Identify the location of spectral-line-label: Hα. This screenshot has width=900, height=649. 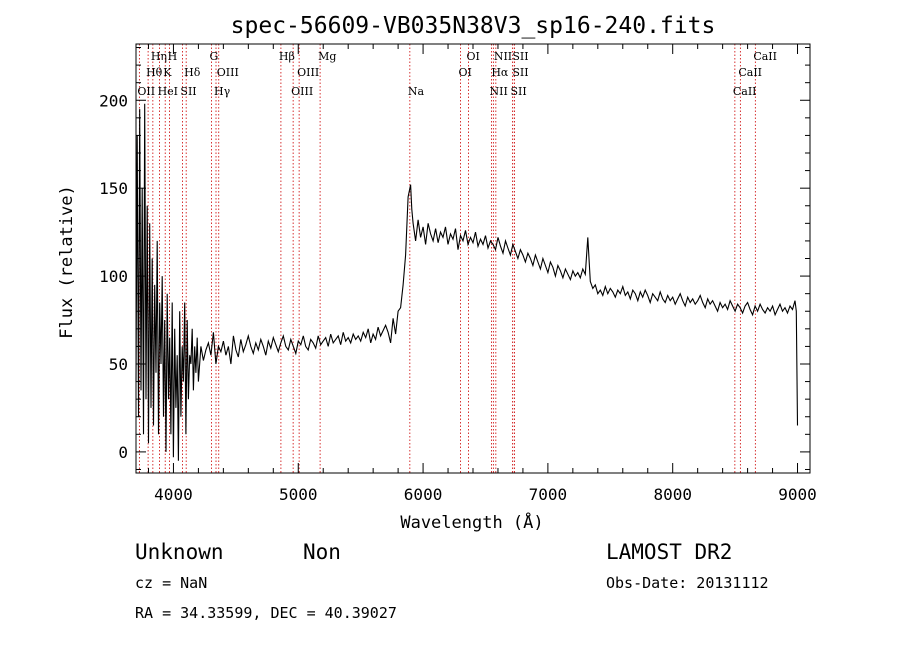
(500, 72).